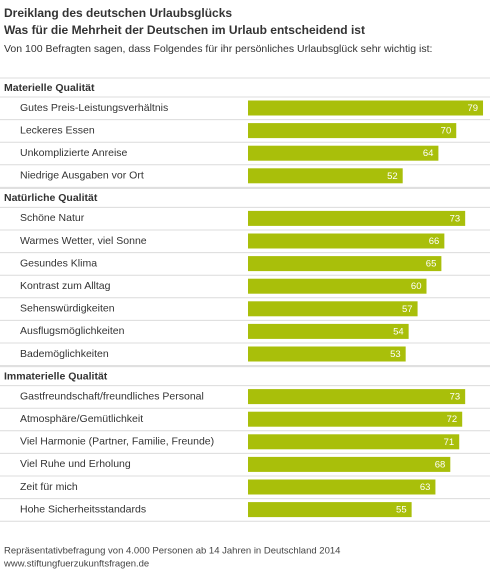  I want to click on value-label: 55, so click(401, 510).